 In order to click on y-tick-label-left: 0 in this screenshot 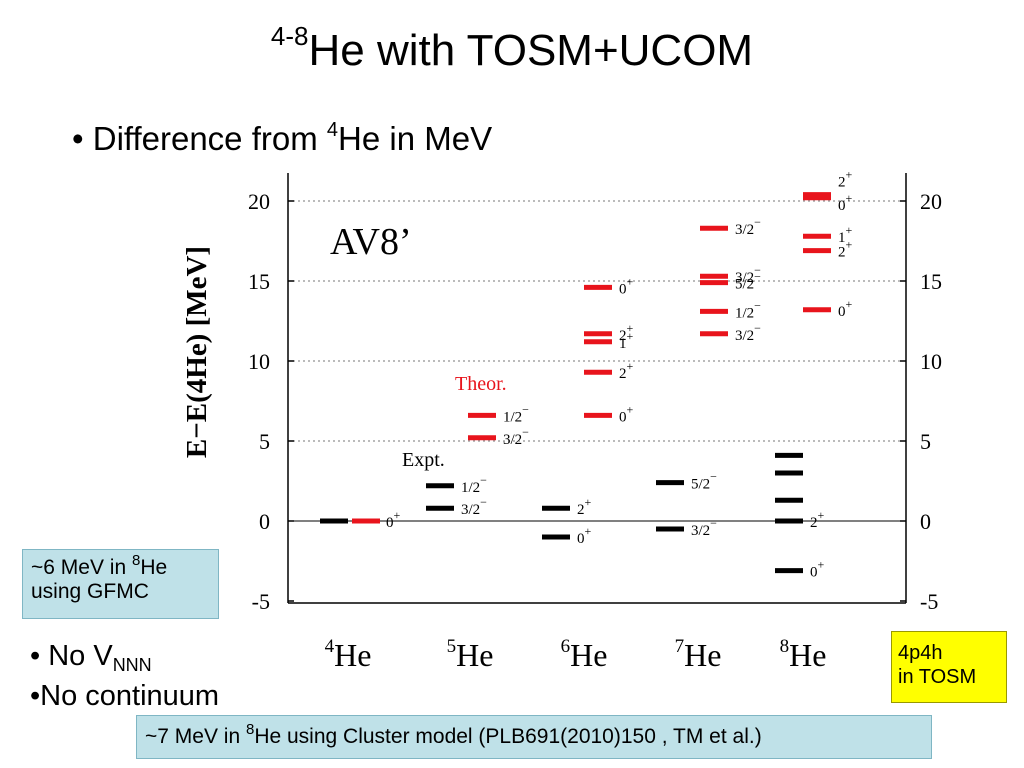, I will do `click(264, 521)`.